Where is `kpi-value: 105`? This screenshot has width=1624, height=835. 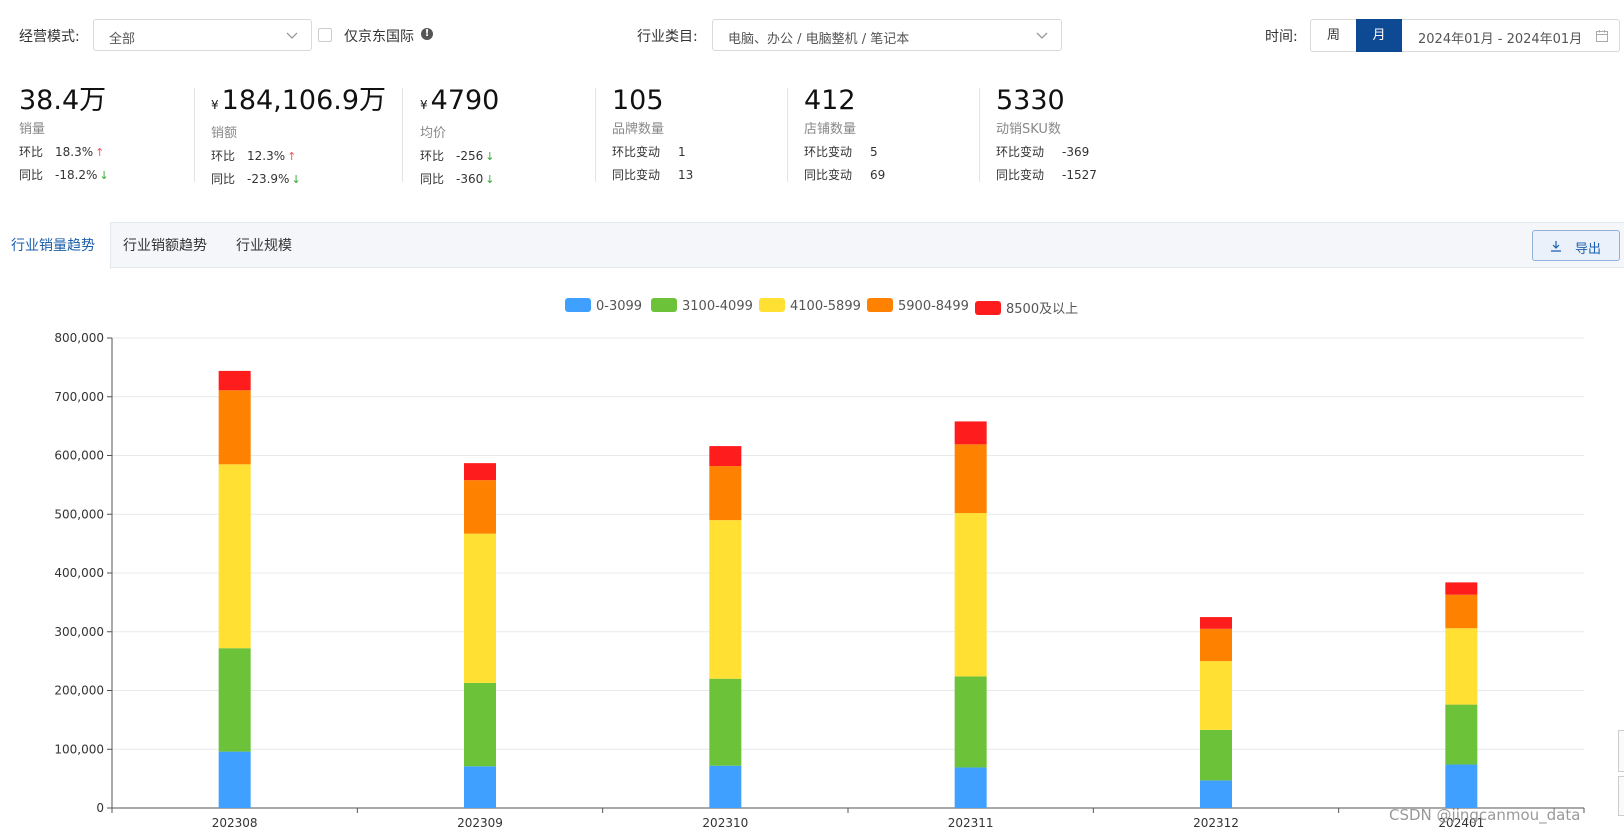
kpi-value: 105 is located at coordinates (652, 101).